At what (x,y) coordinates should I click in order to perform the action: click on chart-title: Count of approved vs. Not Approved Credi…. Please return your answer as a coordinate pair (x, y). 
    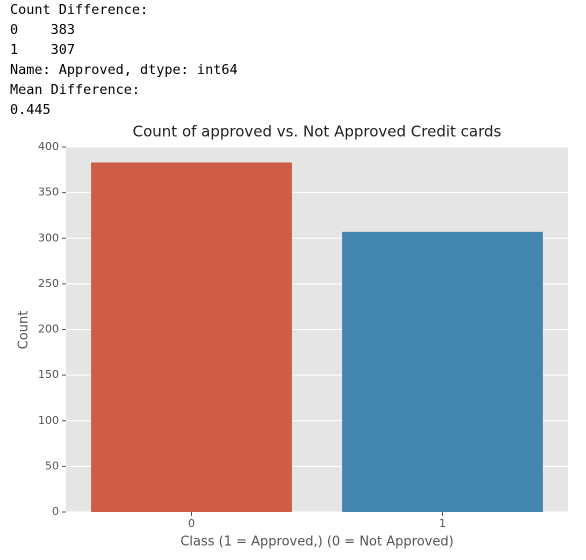
    Looking at the image, I should click on (317, 132).